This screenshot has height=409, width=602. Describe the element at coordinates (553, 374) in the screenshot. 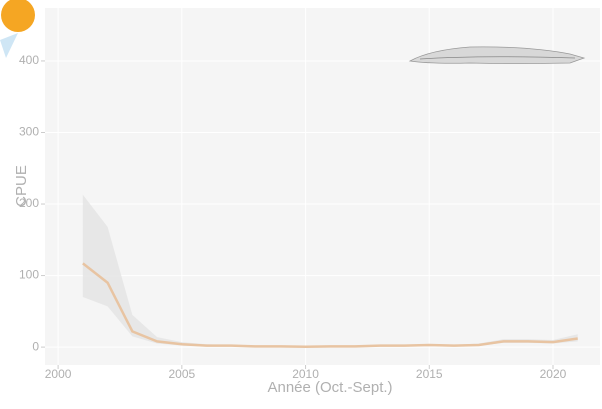

I see `x-tick-label: 2020` at that location.